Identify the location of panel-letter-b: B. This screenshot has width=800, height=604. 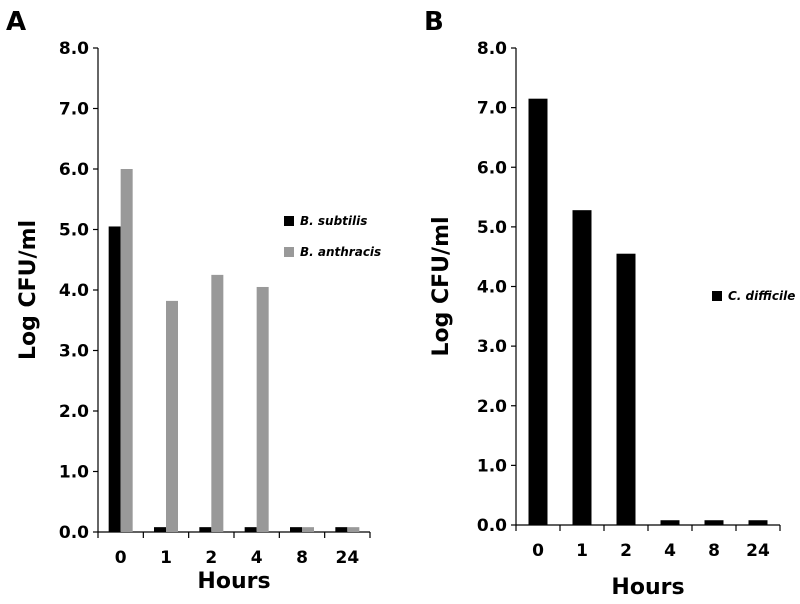
(434, 22).